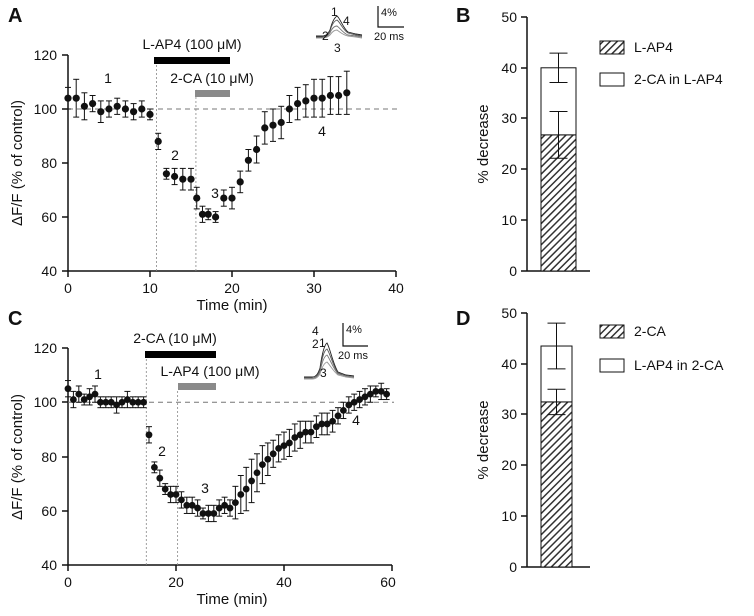 The height and width of the screenshot is (616, 754). What do you see at coordinates (509, 118) in the screenshot?
I see `ytick-b-30: 30` at bounding box center [509, 118].